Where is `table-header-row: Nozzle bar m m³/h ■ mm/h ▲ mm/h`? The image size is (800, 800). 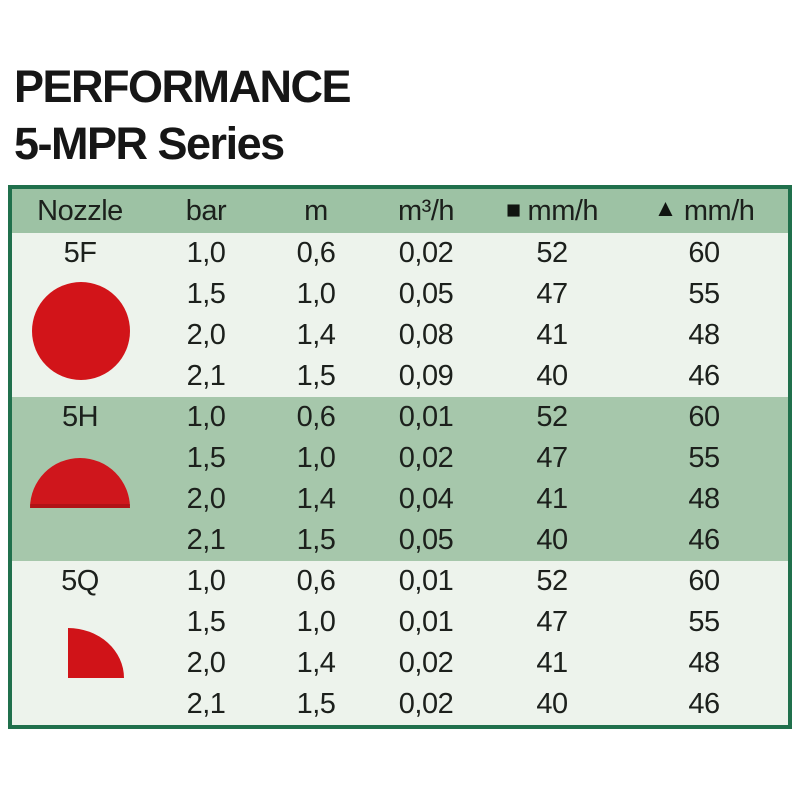
table-header-row: Nozzle bar m m³/h ■ mm/h ▲ mm/h is located at coordinates (400, 211).